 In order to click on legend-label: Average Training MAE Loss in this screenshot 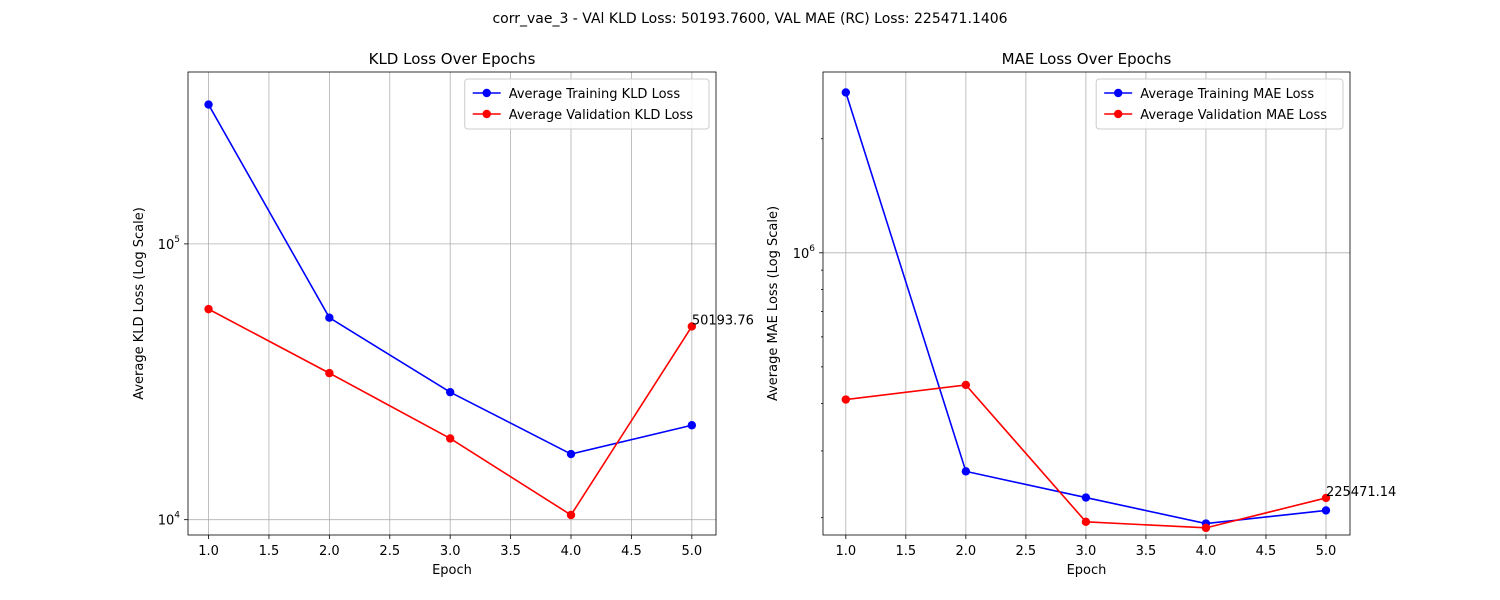, I will do `click(1227, 94)`.